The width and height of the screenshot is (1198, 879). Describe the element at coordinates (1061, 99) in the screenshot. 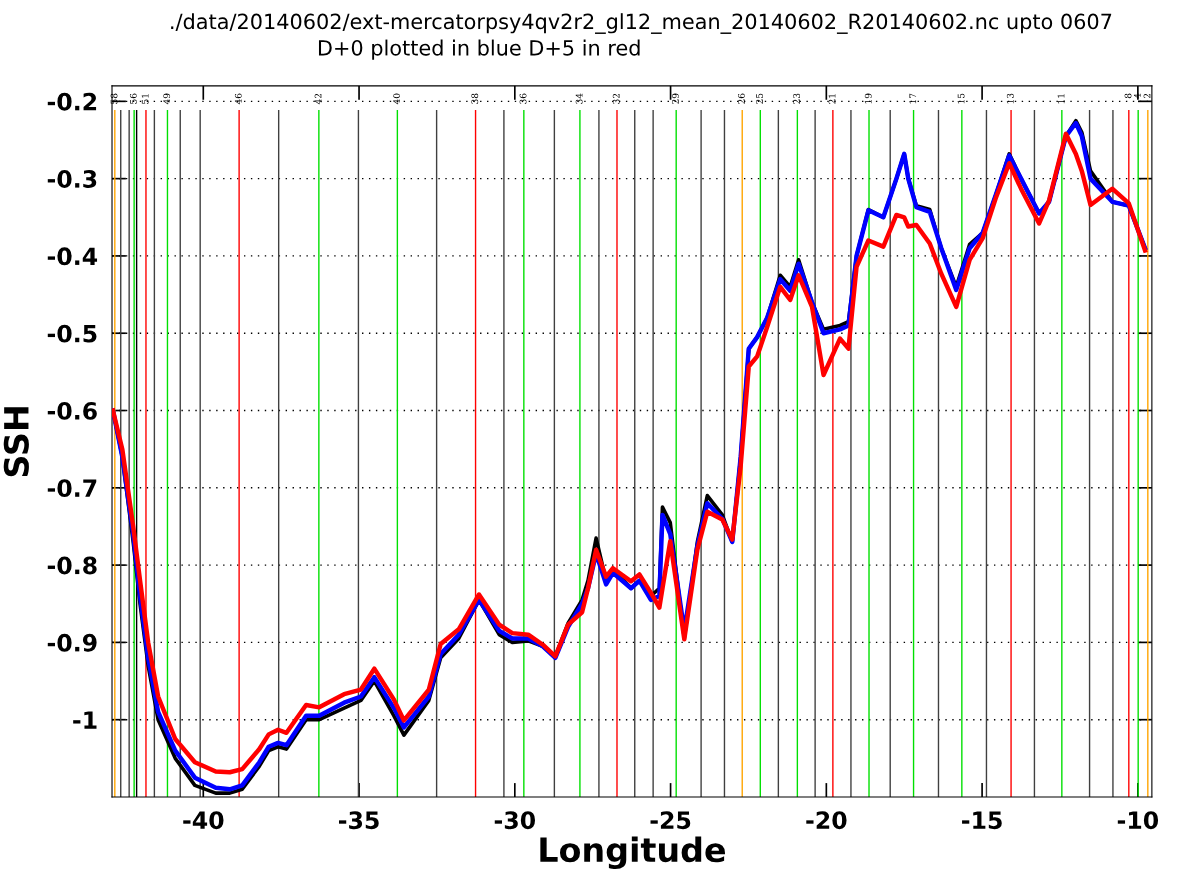

I see `annotation: 11` at that location.